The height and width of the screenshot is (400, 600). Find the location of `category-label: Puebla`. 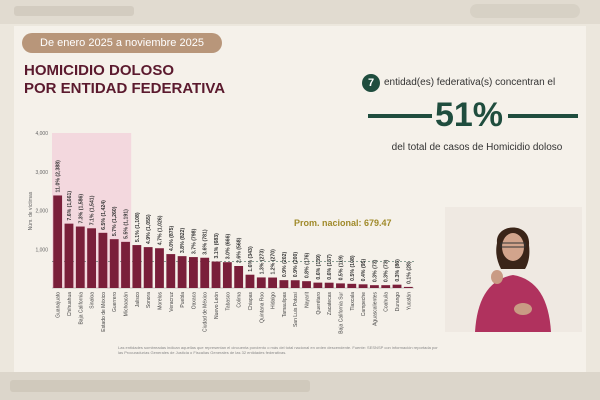

category-label: Puebla is located at coordinates (183, 300).